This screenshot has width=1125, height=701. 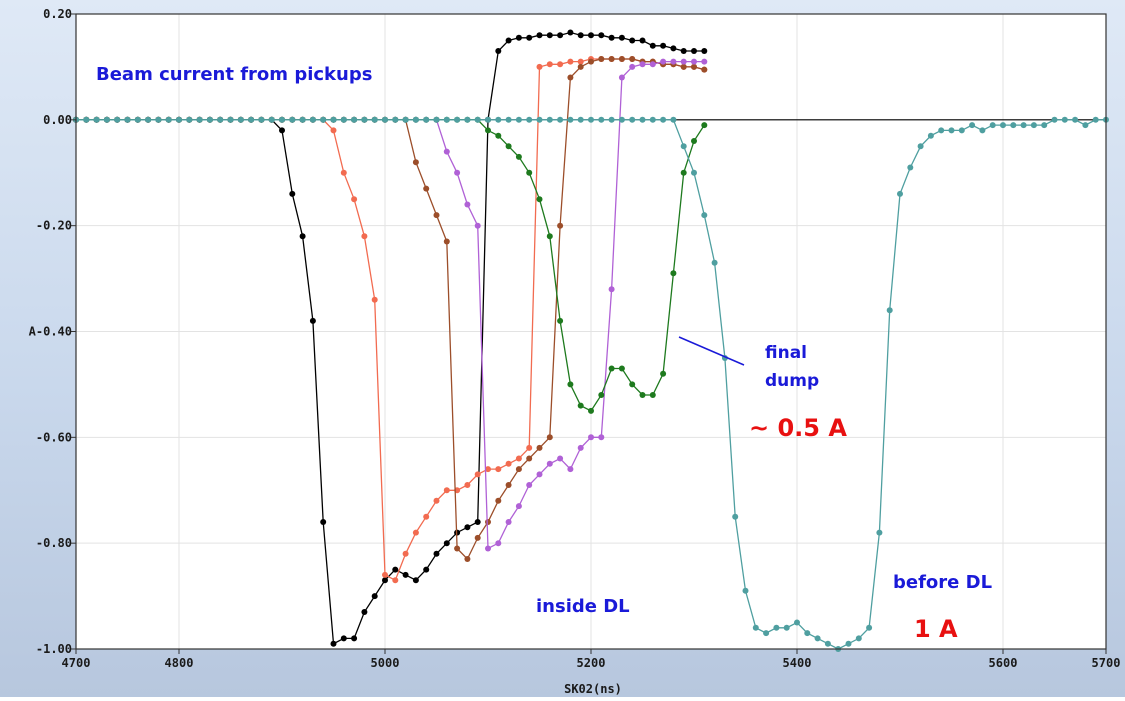 What do you see at coordinates (54, 226) in the screenshot?
I see `y-tick-label: -0.20` at bounding box center [54, 226].